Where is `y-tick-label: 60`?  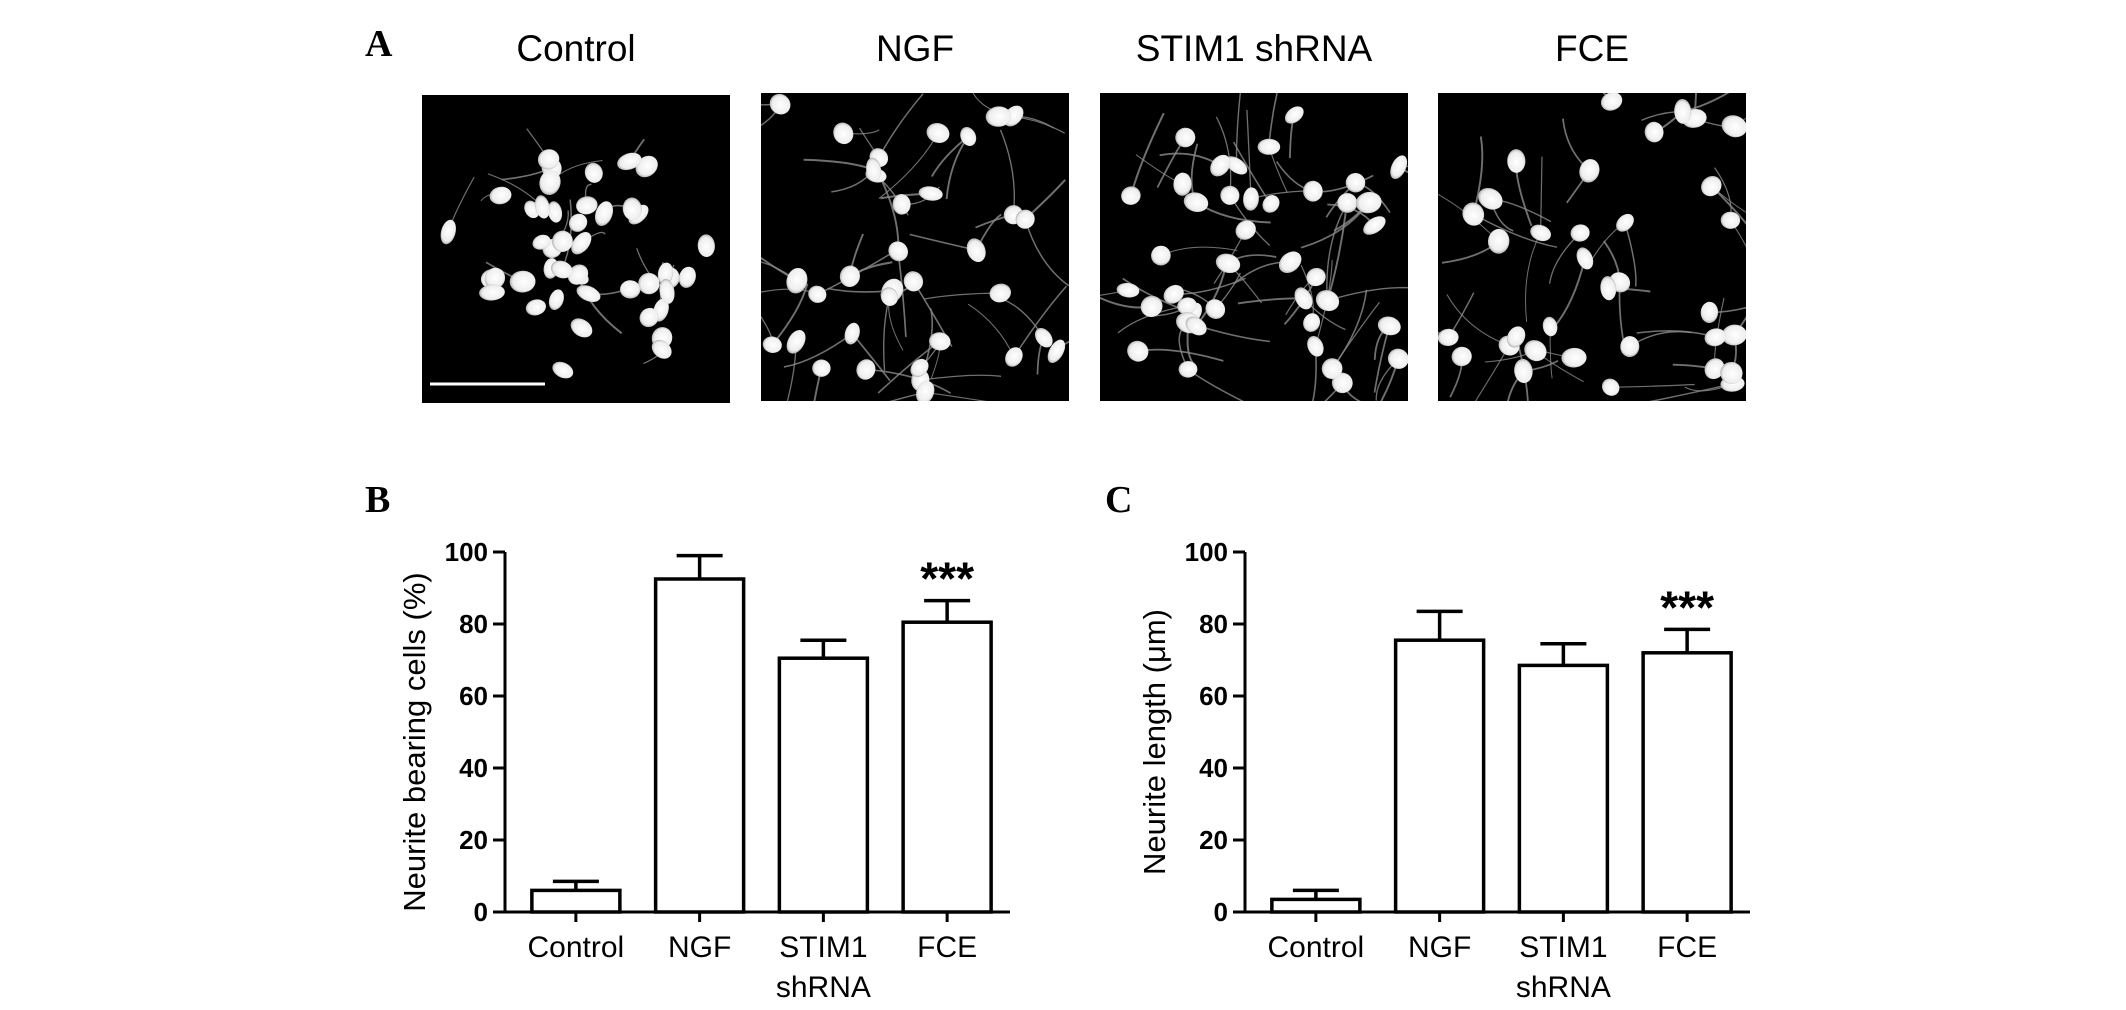 y-tick-label: 60 is located at coordinates (473, 696).